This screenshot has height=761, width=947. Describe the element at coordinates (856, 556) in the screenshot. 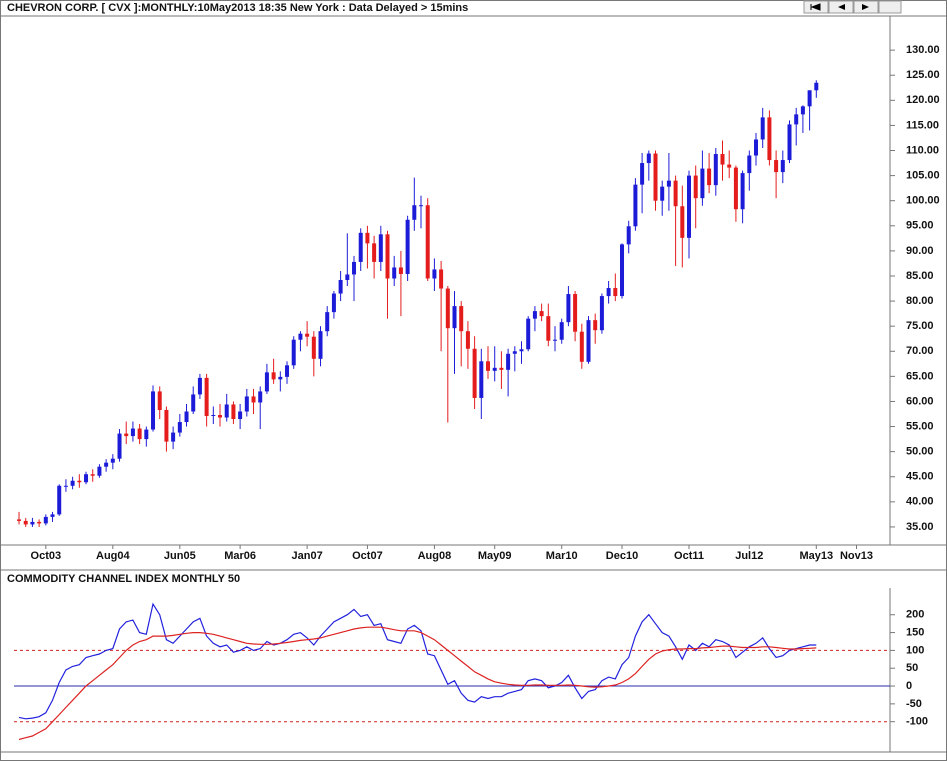

I see `x-tick-label: Nov13` at that location.